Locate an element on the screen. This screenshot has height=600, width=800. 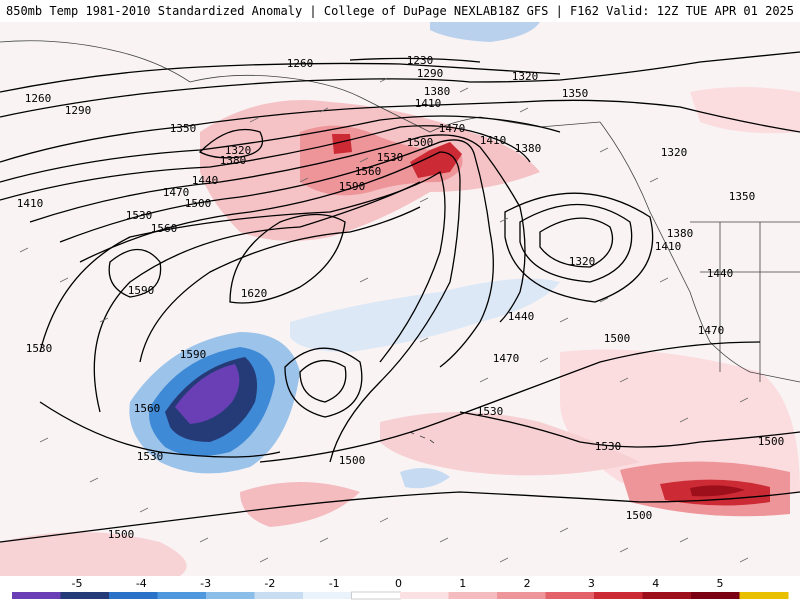
cold-anomaly-top is located at coordinates (485, 32).